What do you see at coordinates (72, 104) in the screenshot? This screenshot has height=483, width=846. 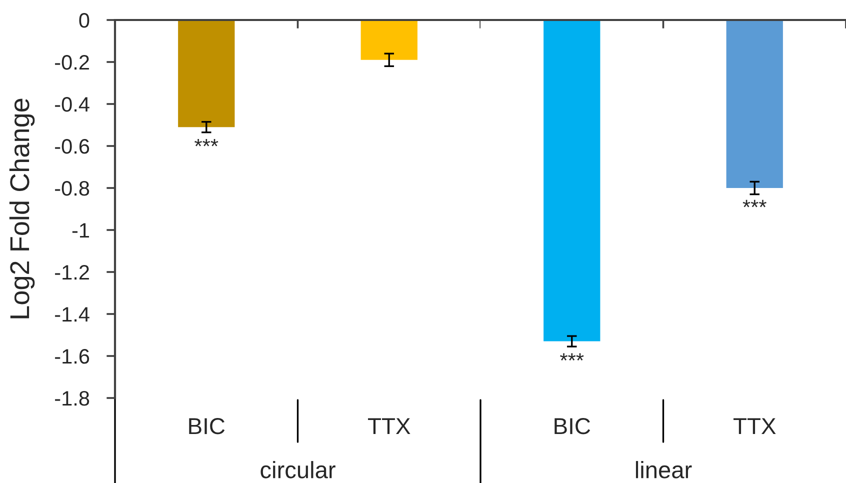 I see `y-tick-label: -0.4` at bounding box center [72, 104].